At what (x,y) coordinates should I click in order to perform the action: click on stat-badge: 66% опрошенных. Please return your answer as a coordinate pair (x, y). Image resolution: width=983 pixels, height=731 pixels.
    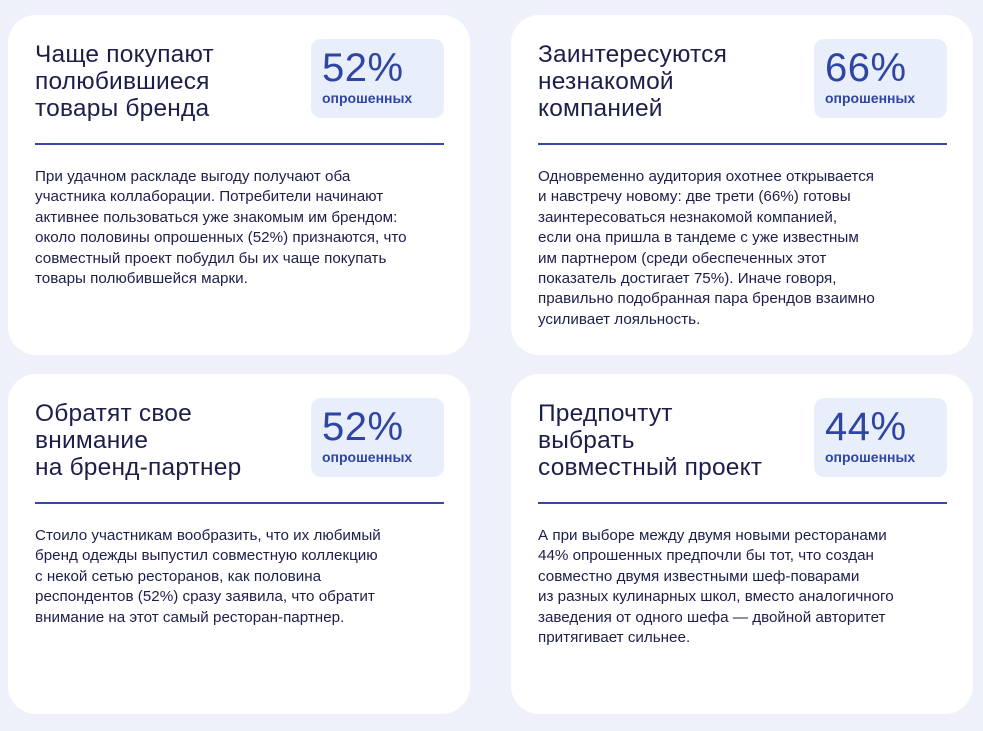
    Looking at the image, I should click on (880, 78).